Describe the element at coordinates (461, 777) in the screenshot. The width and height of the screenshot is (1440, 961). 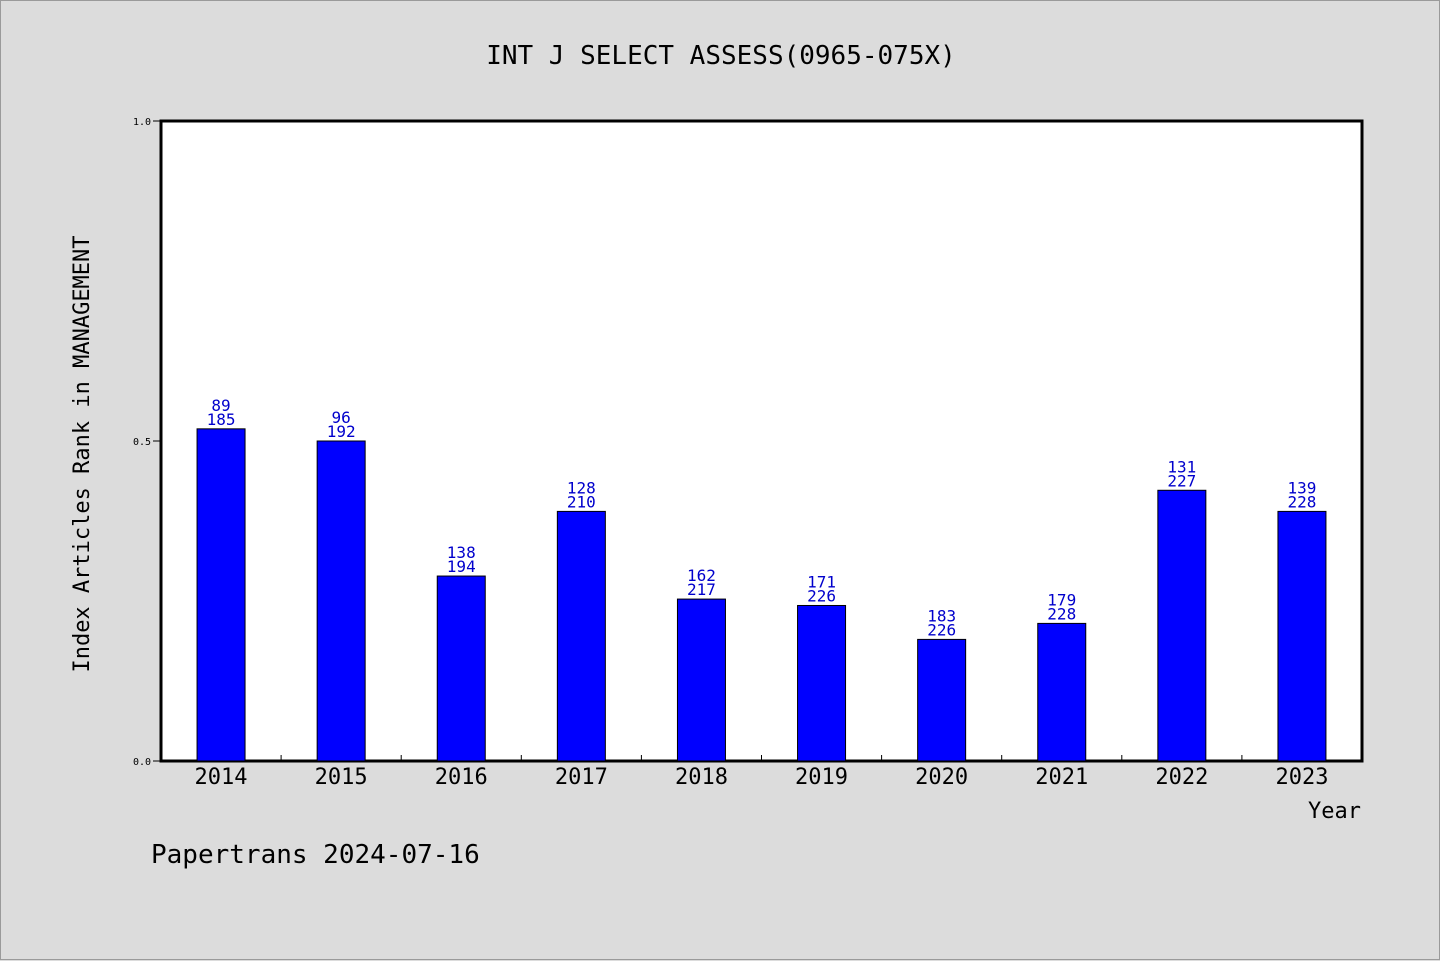
I see `x-tick-label: 2016` at that location.